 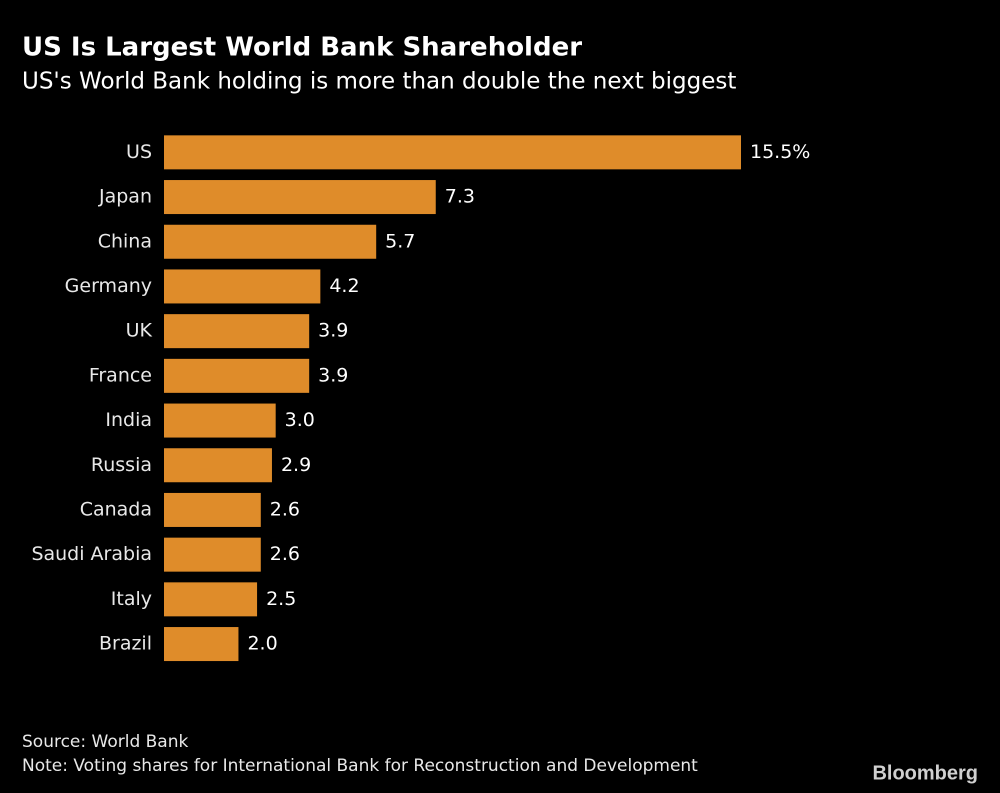 I want to click on y-tick-label: India, so click(x=128, y=420).